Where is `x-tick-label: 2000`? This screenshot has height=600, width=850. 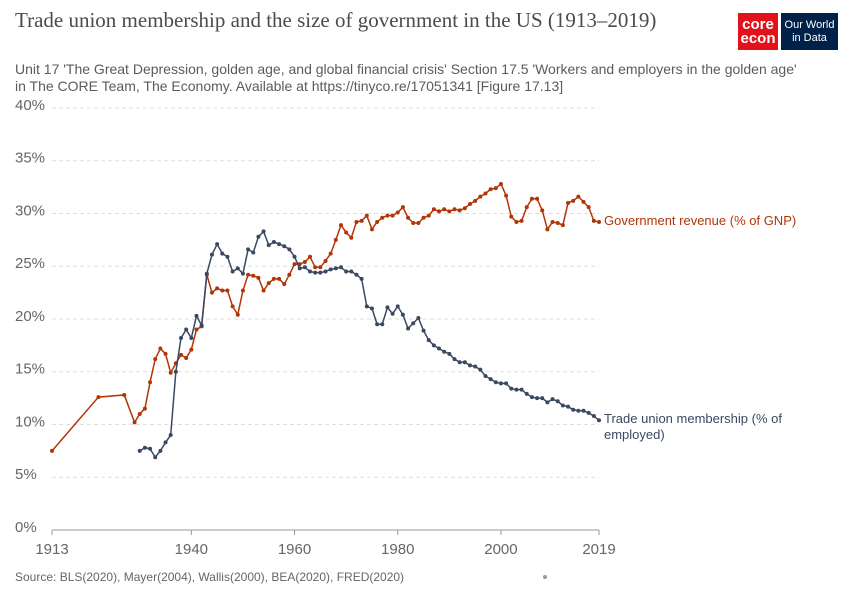 x-tick-label: 2000 is located at coordinates (500, 549).